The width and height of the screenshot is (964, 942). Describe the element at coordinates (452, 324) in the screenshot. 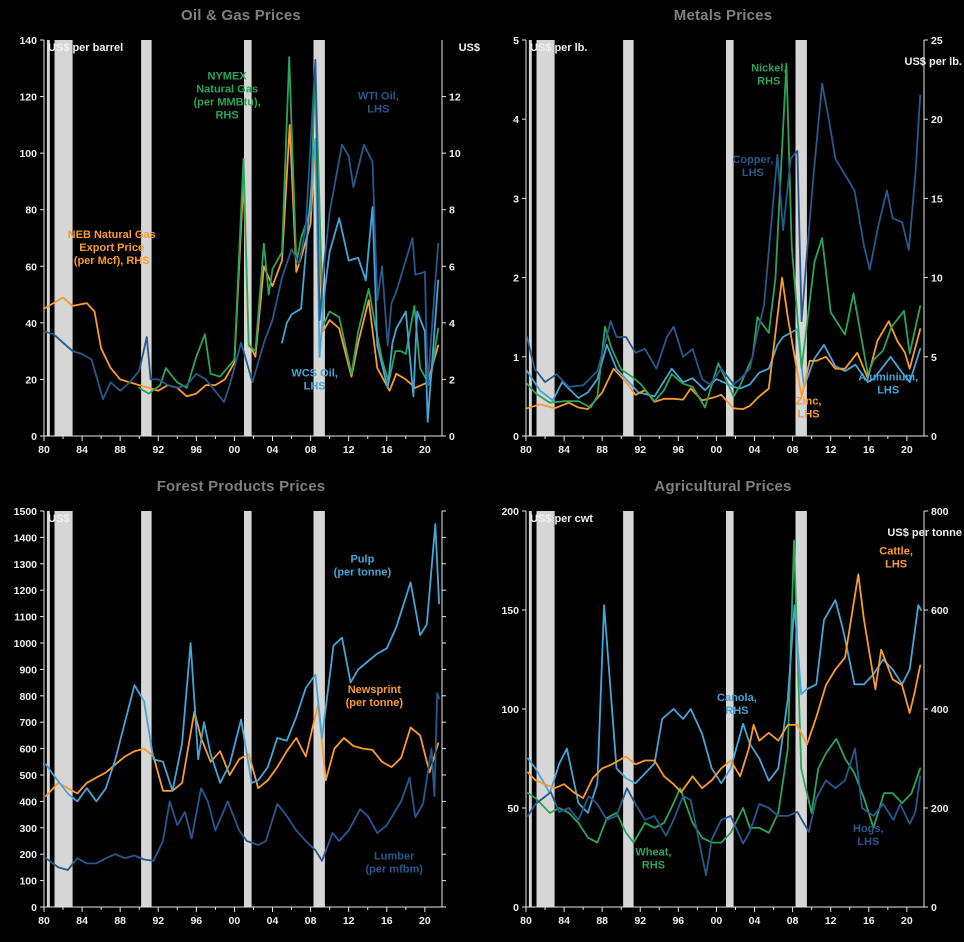

I see `y-tick-label-right: 4` at that location.